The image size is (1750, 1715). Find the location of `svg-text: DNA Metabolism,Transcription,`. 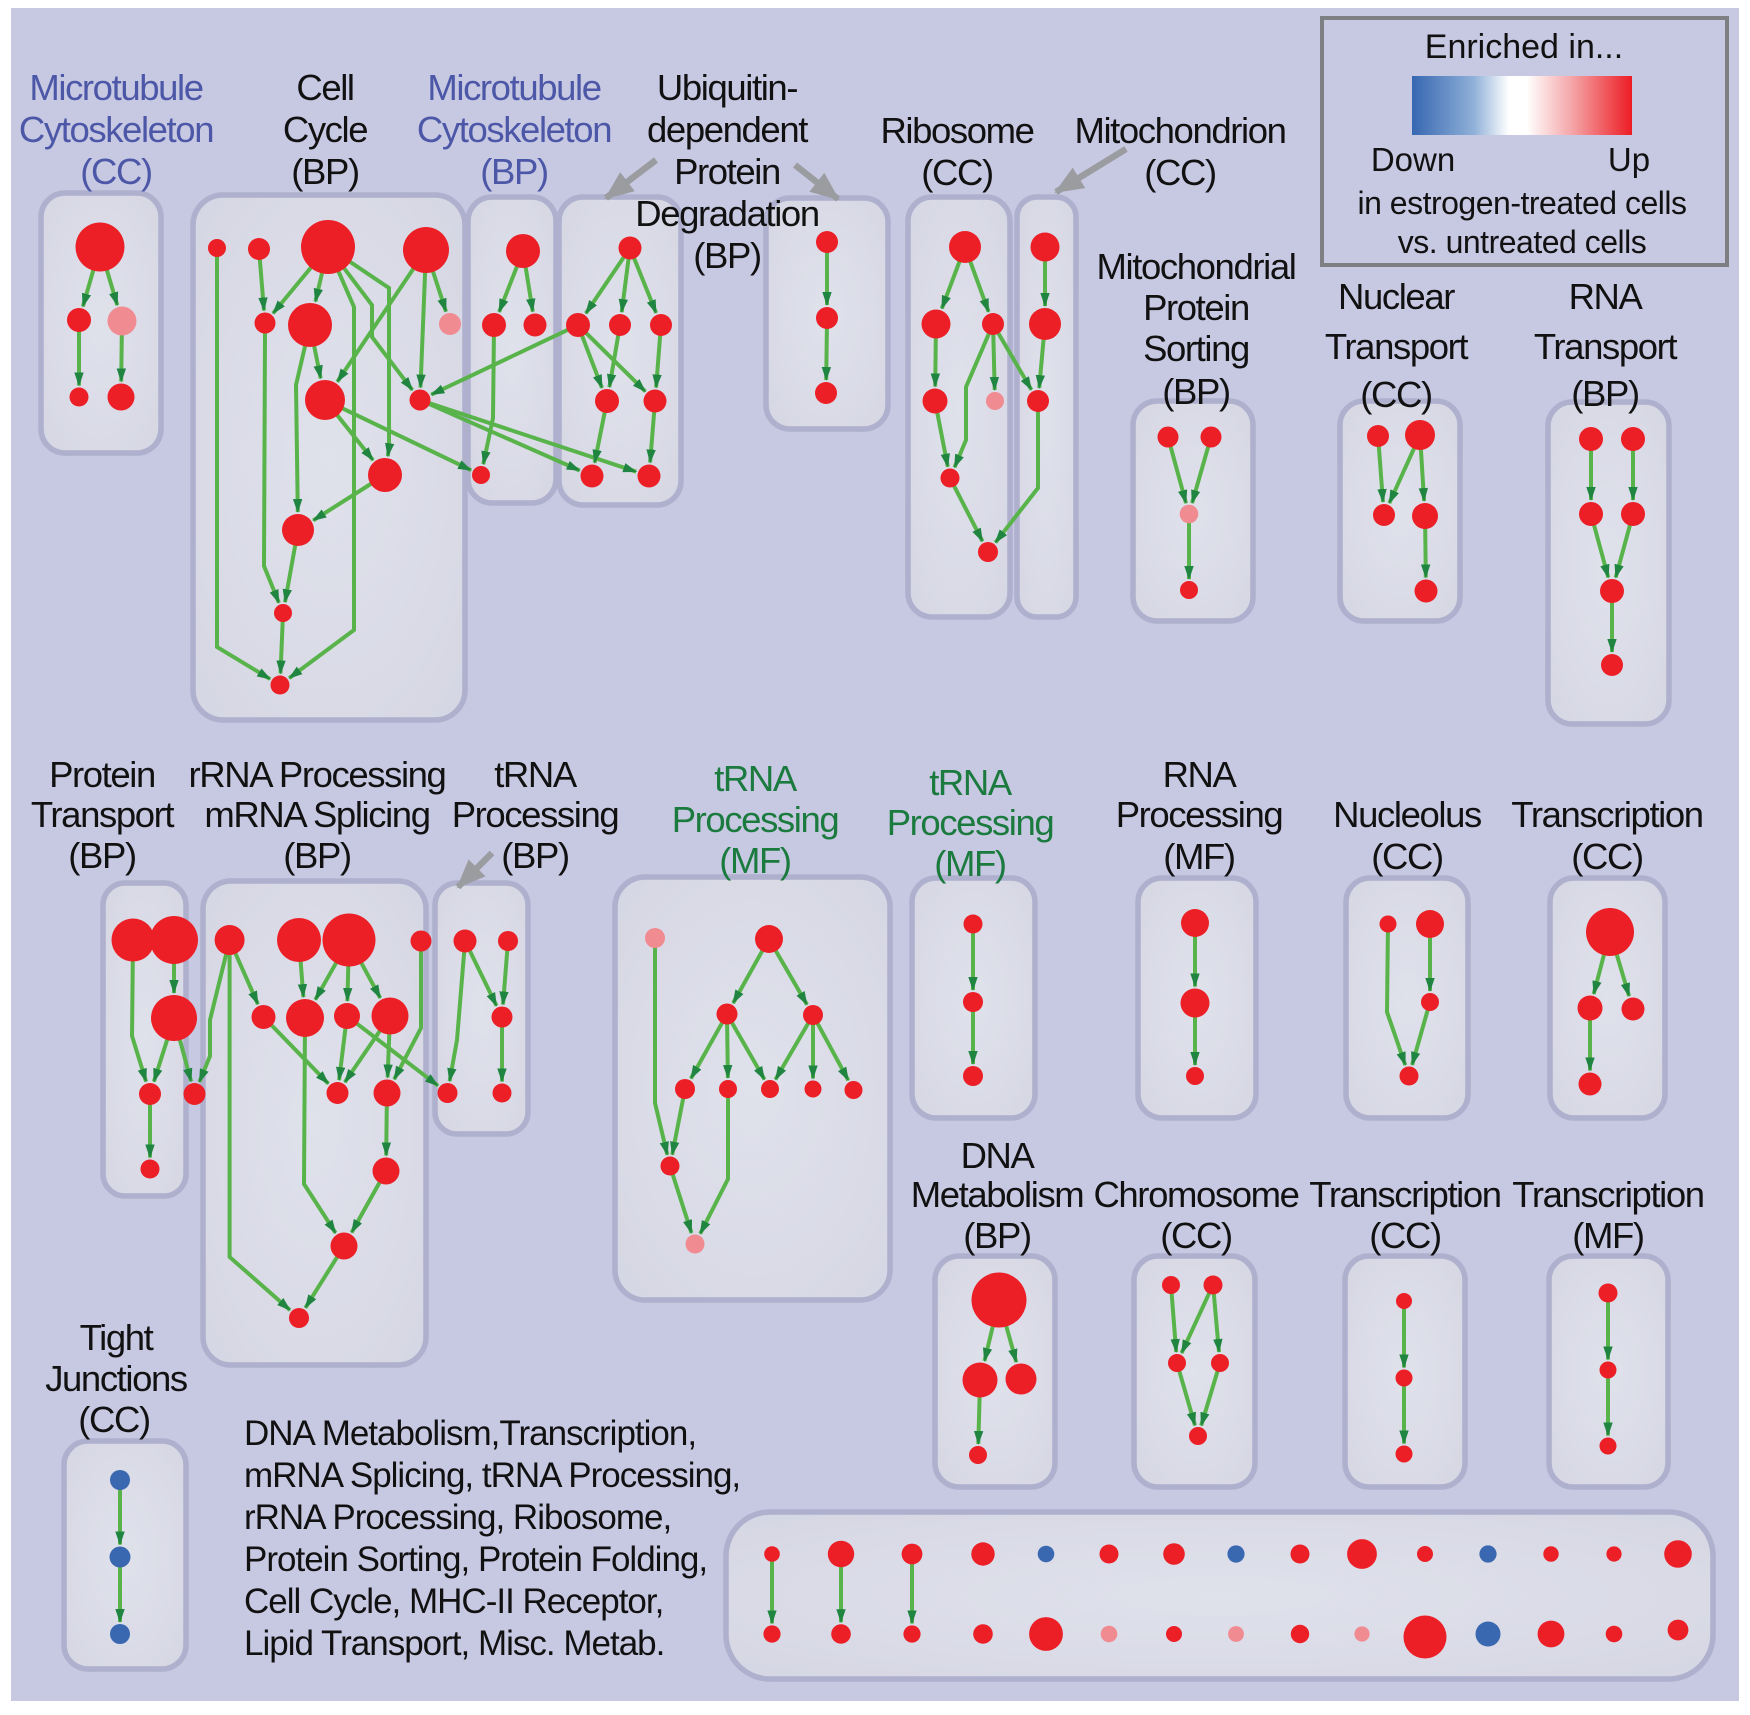

svg-text: DNA Metabolism,Transcription, is located at coordinates (470, 1433).